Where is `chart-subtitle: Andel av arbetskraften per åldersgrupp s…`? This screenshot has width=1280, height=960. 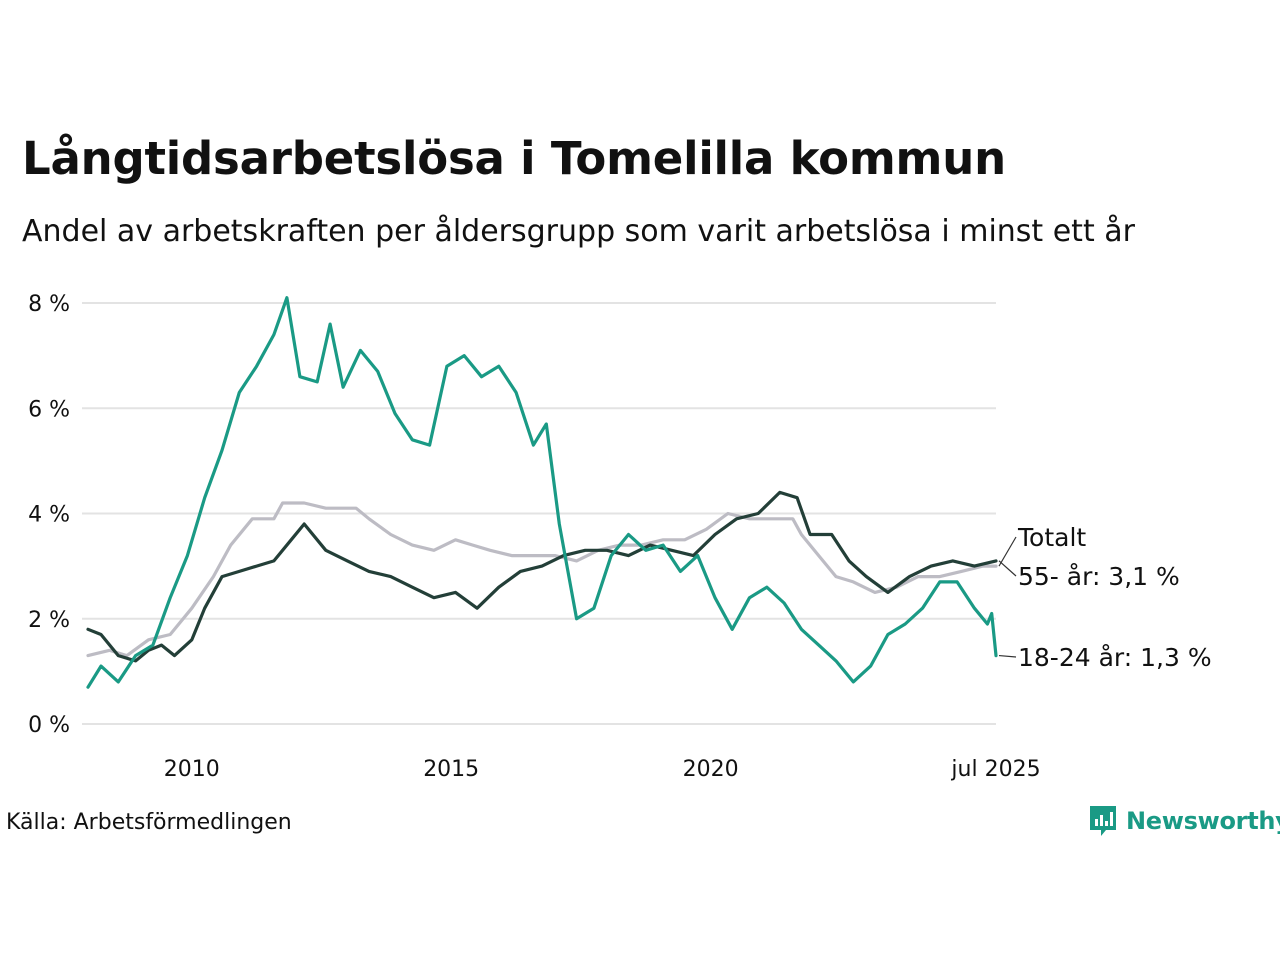 chart-subtitle: Andel av arbetskraften per åldersgrupp s… is located at coordinates (578, 231).